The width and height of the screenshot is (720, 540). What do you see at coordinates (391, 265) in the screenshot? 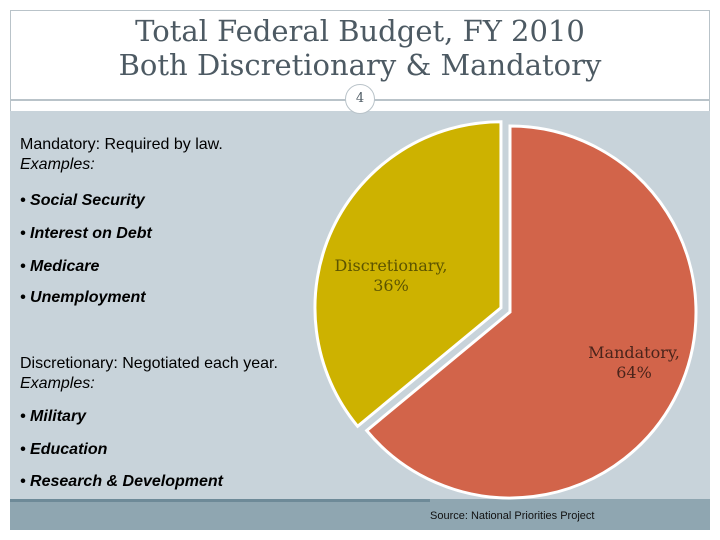
I see `slice-label-discretionary: Discretionary,` at bounding box center [391, 265].